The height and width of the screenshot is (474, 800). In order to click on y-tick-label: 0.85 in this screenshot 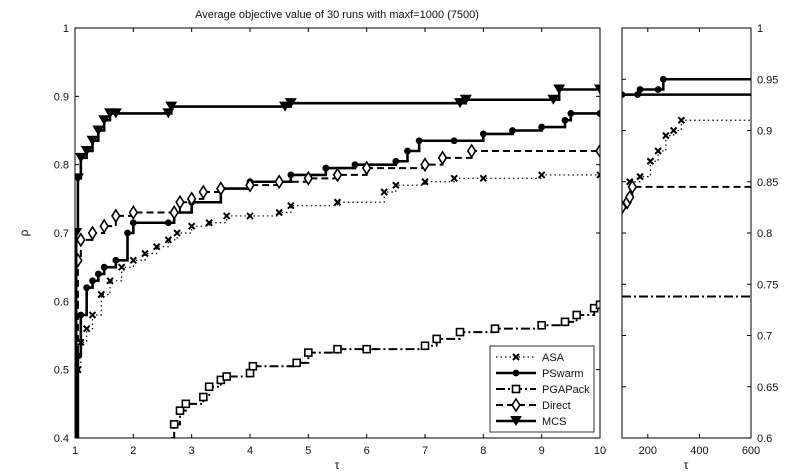, I will do `click(767, 183)`.